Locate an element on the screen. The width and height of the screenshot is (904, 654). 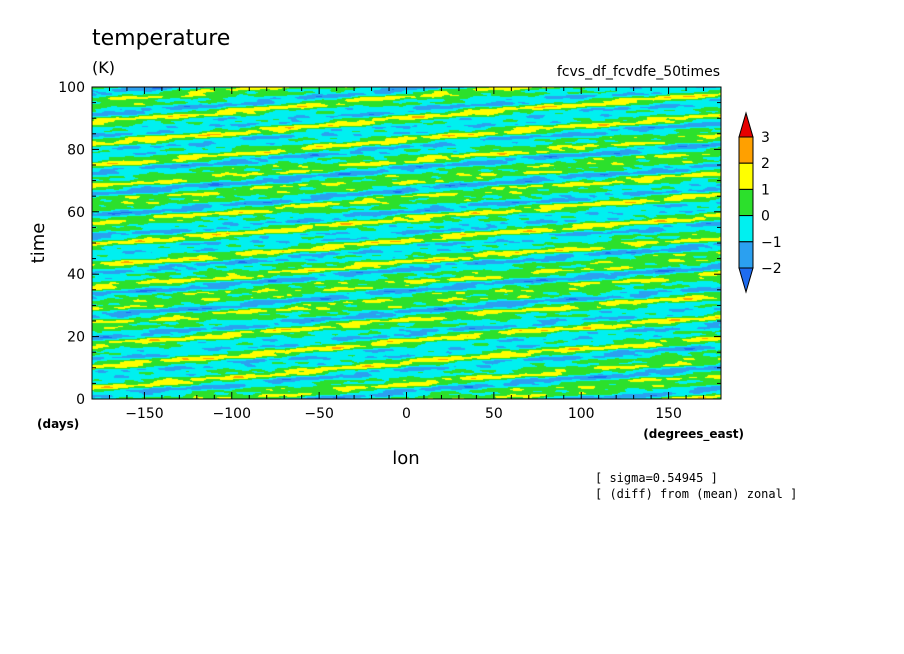
y-tick-label: 60 is located at coordinates (76, 213).